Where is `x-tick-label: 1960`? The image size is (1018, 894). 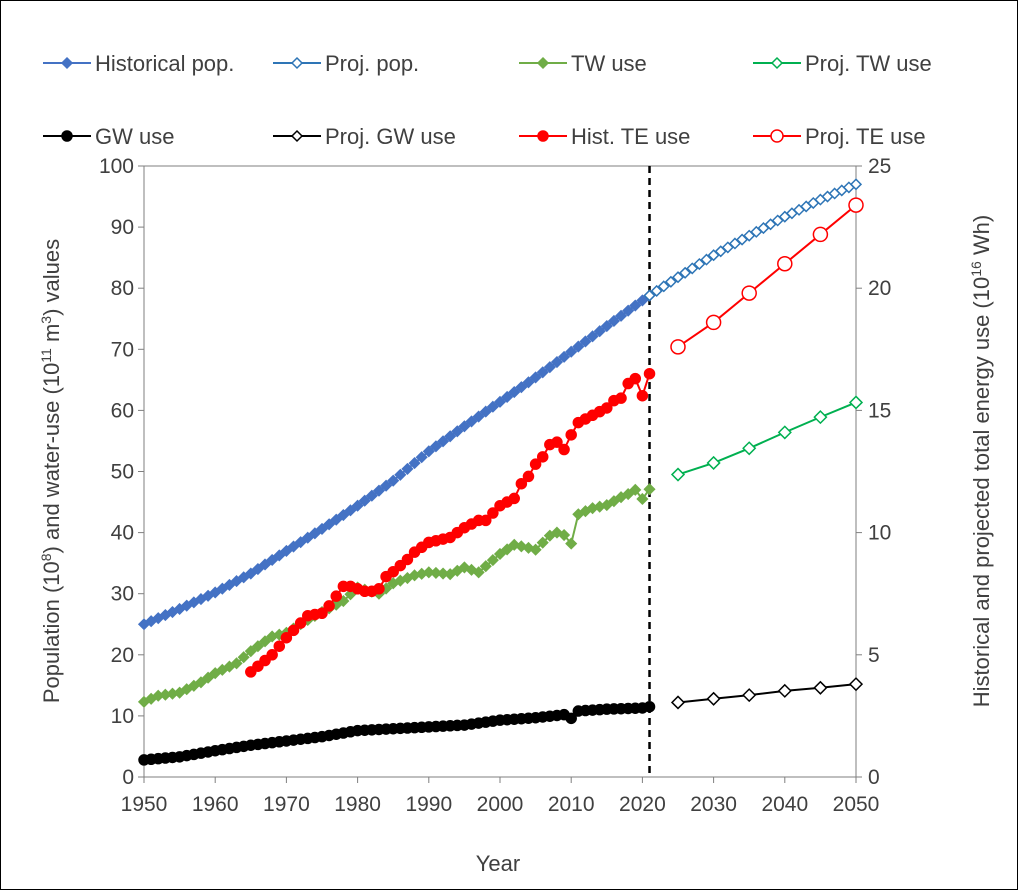 x-tick-label: 1960 is located at coordinates (215, 804).